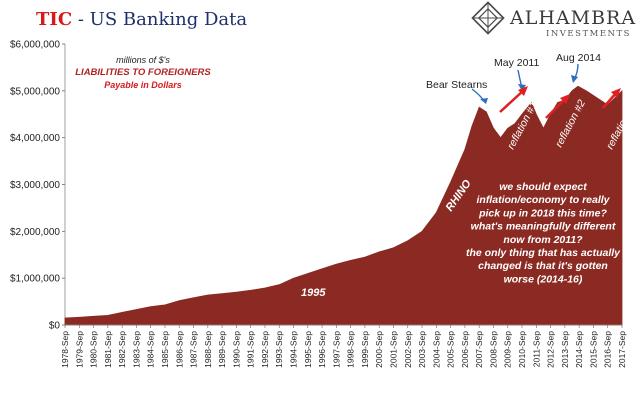 The height and width of the screenshot is (400, 640). What do you see at coordinates (35, 91) in the screenshot?
I see `y-tick-label: $5,000,000` at bounding box center [35, 91].